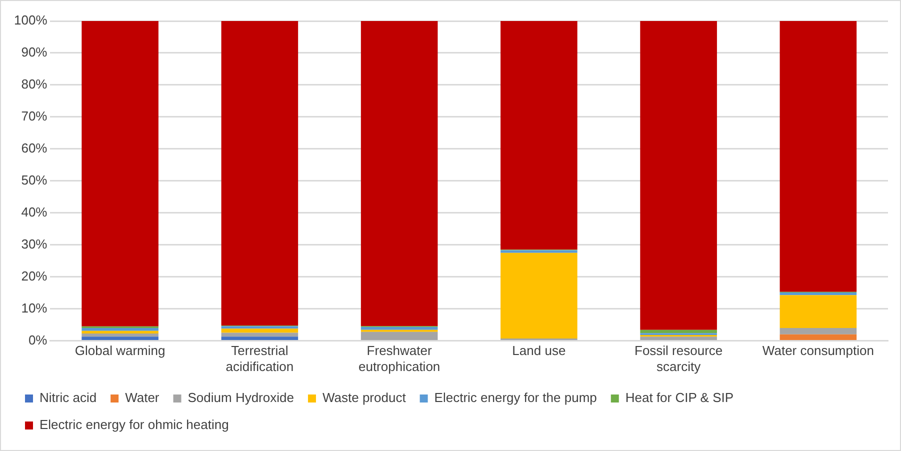 This screenshot has width=901, height=451. I want to click on y-tick-label: 80%, so click(34, 84).